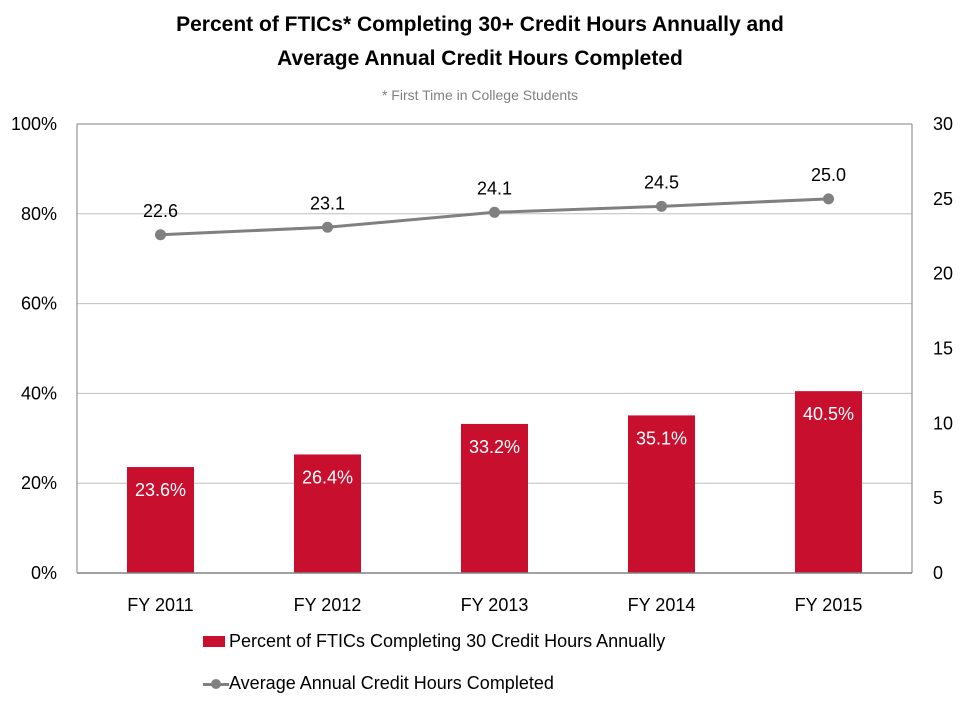  Describe the element at coordinates (661, 182) in the screenshot. I see `line-data-label: 24.5` at that location.